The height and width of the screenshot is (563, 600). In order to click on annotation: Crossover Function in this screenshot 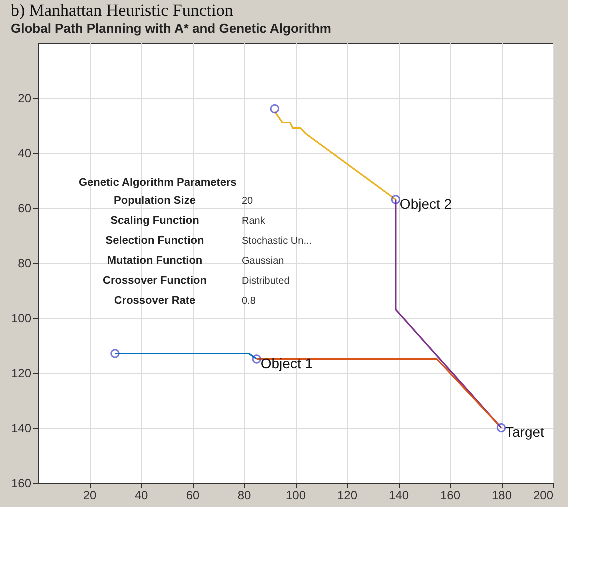, I will do `click(155, 281)`.